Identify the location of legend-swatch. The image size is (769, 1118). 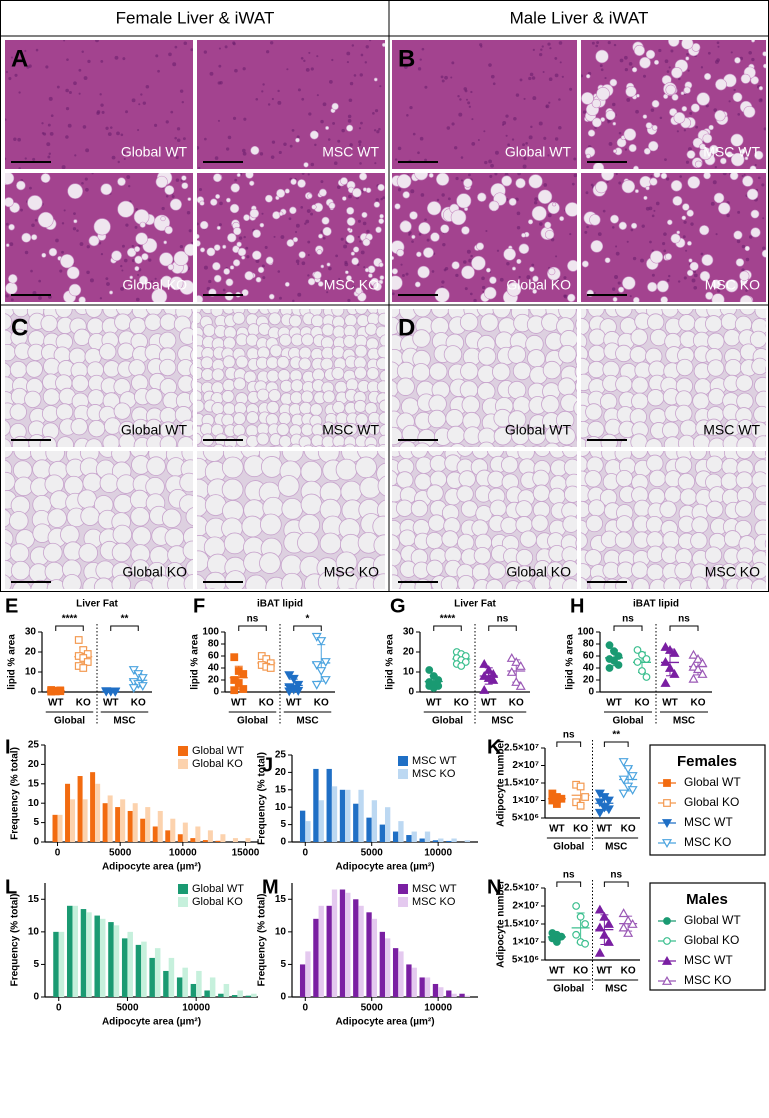
(183, 889).